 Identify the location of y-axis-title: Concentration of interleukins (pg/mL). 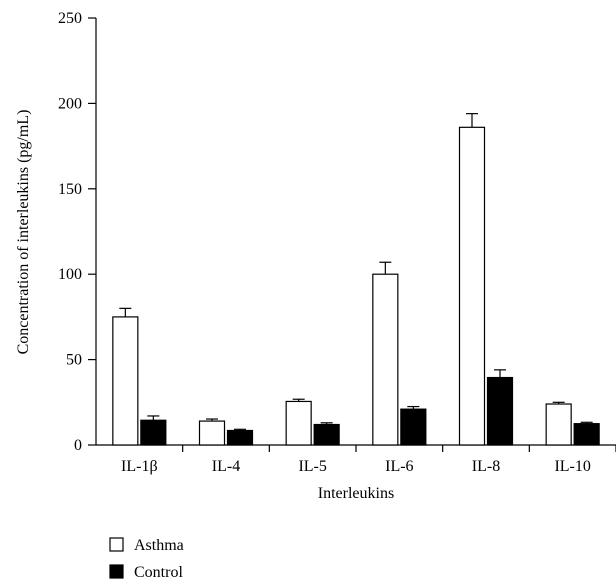
(23, 232).